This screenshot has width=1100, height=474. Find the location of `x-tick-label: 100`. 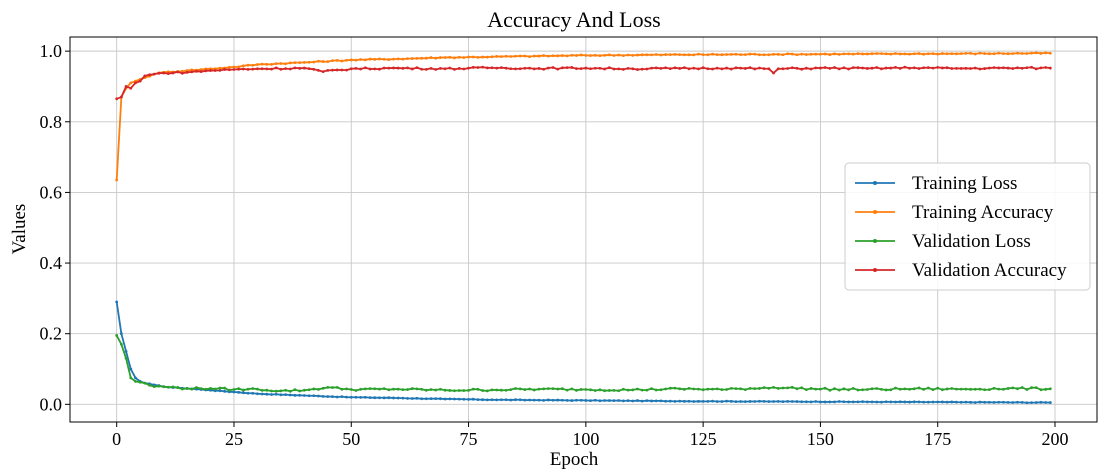

x-tick-label: 100 is located at coordinates (585, 439).